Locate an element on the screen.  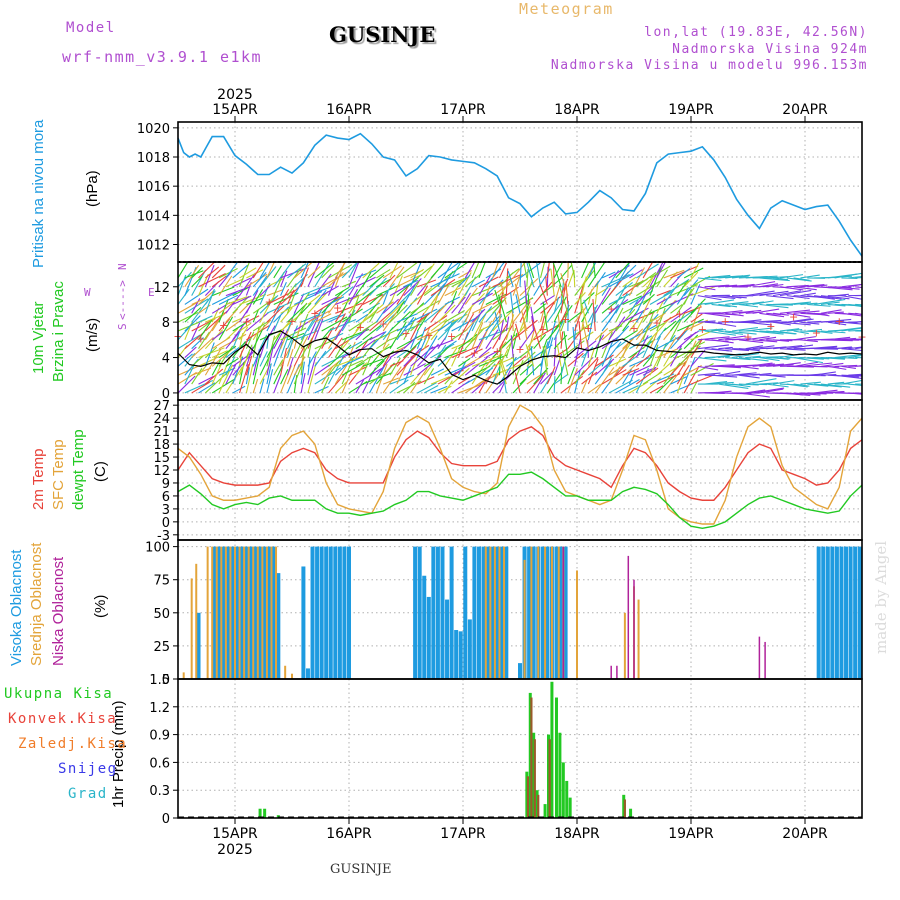
y-tick-label: 3 is located at coordinates (166, 510).